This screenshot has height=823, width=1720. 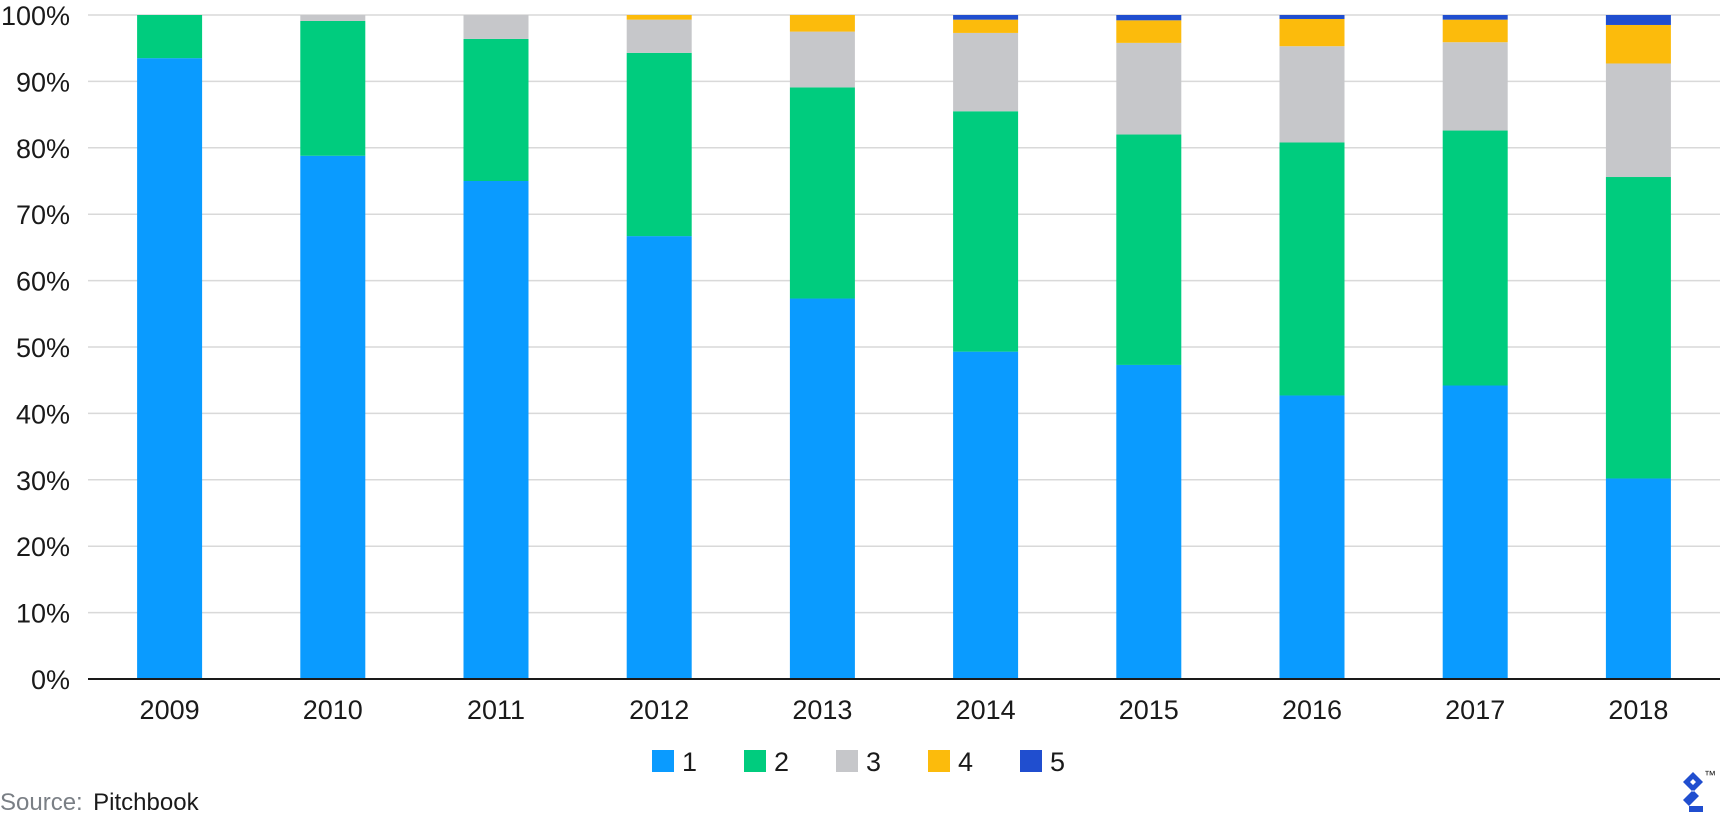 I want to click on bar-segment-series-2-2011, so click(x=496, y=110).